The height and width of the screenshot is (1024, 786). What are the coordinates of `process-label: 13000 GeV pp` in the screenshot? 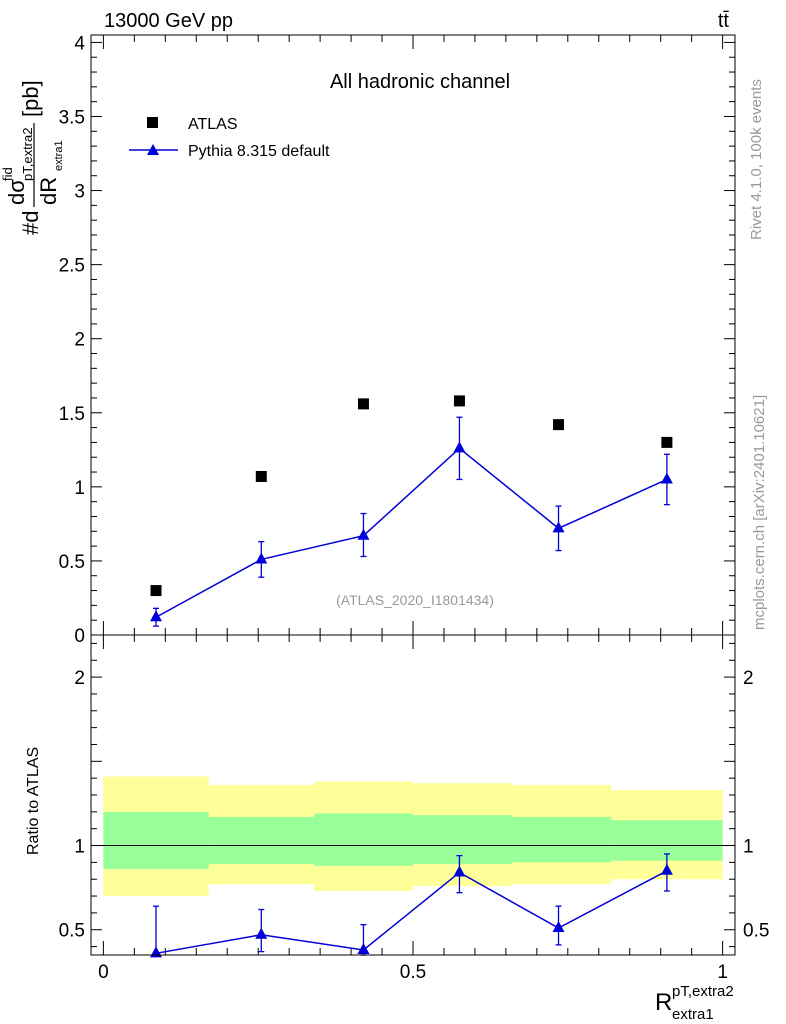 It's located at (168, 21).